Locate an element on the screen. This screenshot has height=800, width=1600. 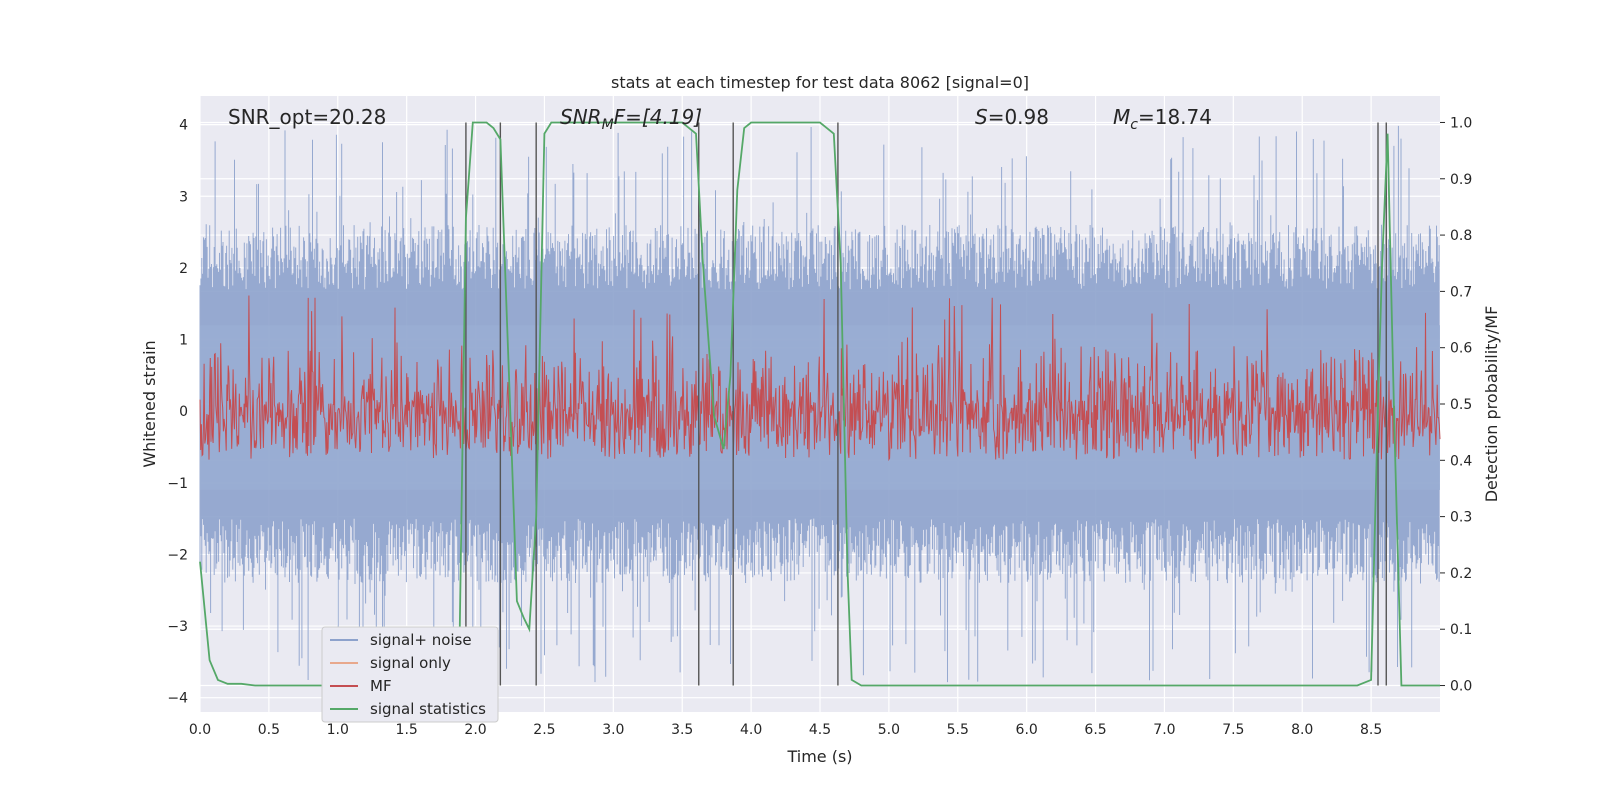
left-y-tick-label: −2 is located at coordinates (177, 555).